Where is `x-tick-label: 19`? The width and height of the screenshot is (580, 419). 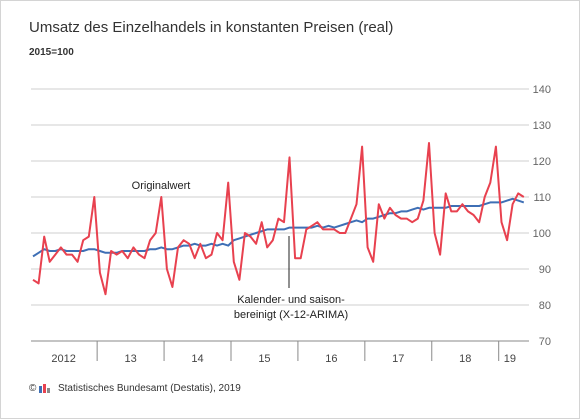
x-tick-label: 19 is located at coordinates (510, 359).